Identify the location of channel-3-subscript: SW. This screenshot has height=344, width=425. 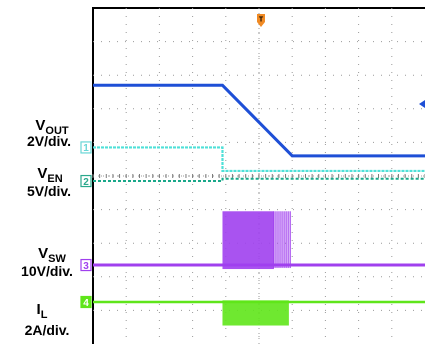
(57, 259).